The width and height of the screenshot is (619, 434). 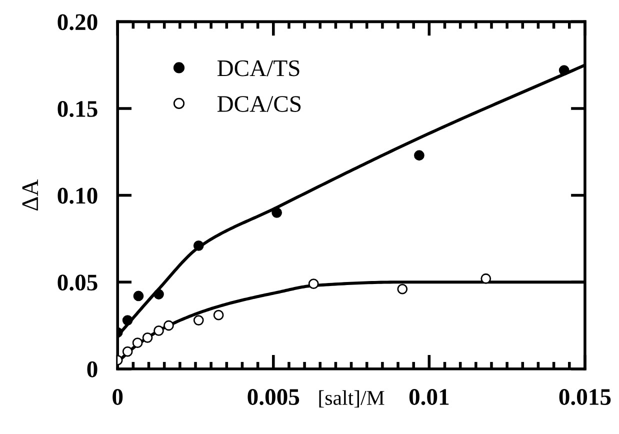 What do you see at coordinates (258, 68) in the screenshot?
I see `legend-label: DCA/TS` at bounding box center [258, 68].